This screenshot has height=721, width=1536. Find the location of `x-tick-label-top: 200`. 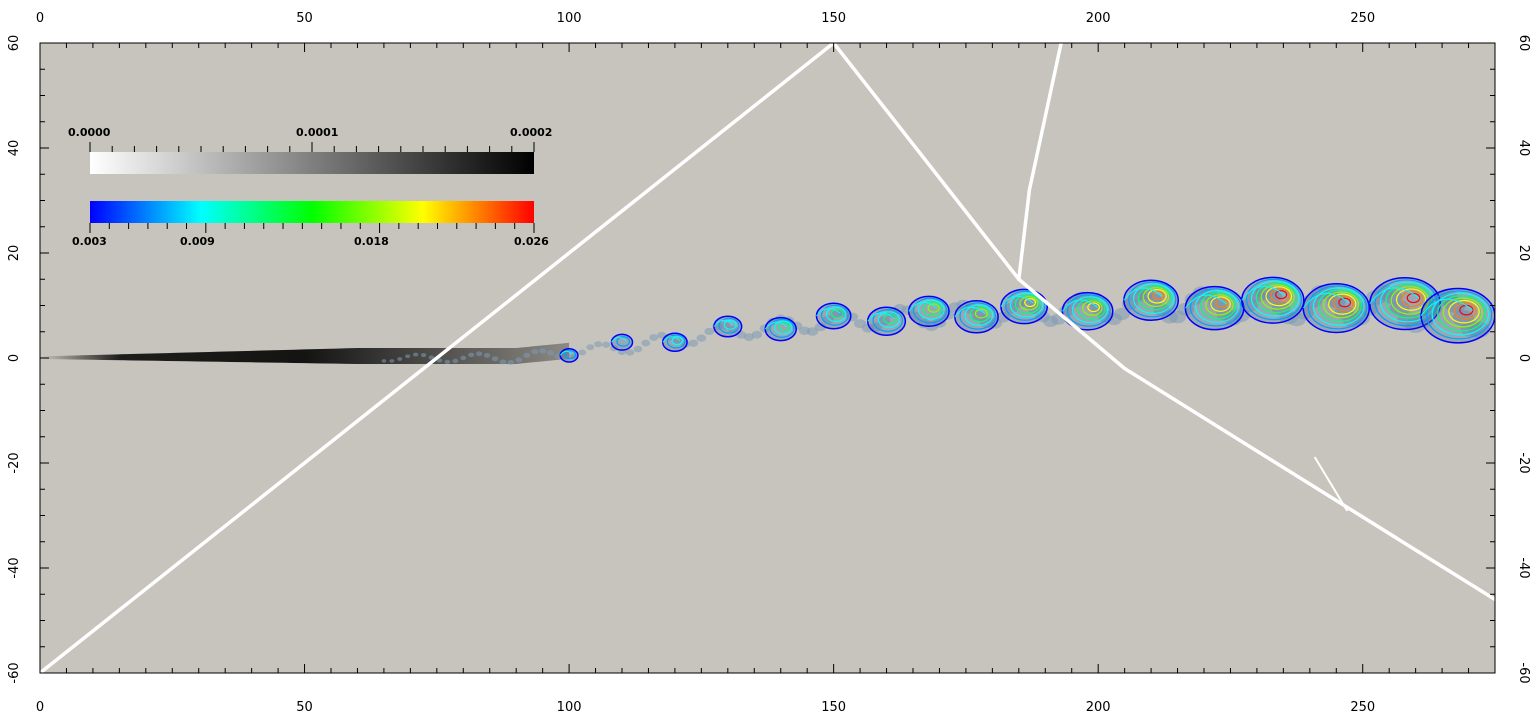

x-tick-label-top: 200 is located at coordinates (1098, 18).